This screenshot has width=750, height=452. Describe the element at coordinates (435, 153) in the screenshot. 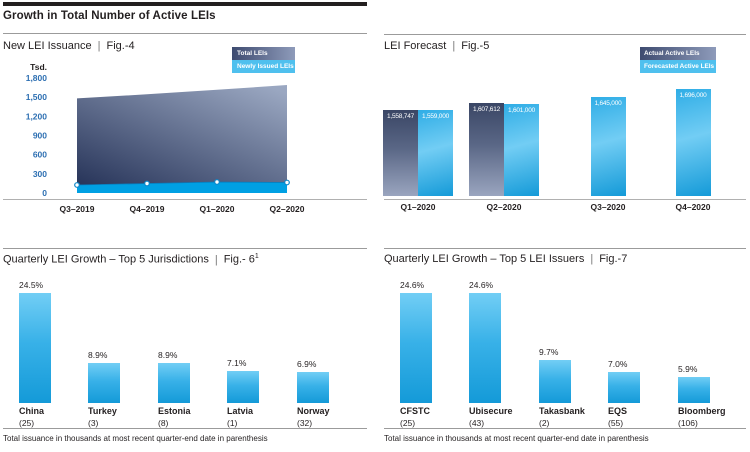

I see `forecast-bar: 1,559,000` at that location.